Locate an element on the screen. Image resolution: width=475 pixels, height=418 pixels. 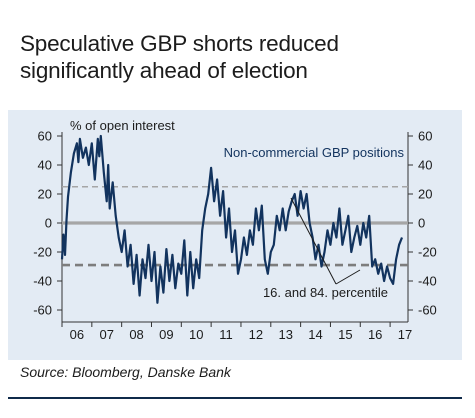
x-tick-label: 17 is located at coordinates (405, 334).